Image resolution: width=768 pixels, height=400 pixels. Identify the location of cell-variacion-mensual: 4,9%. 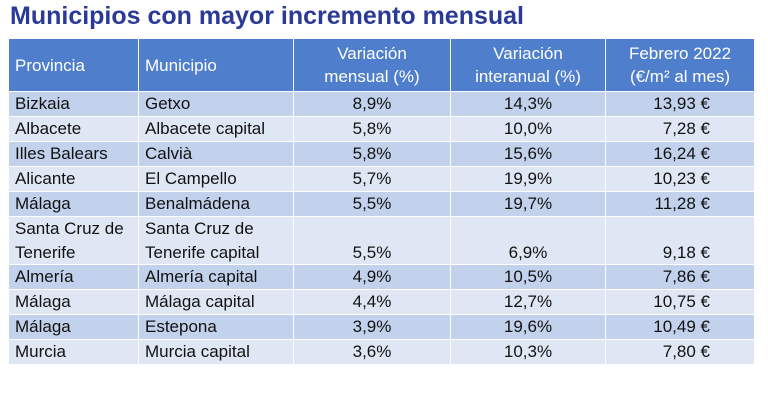
(372, 277).